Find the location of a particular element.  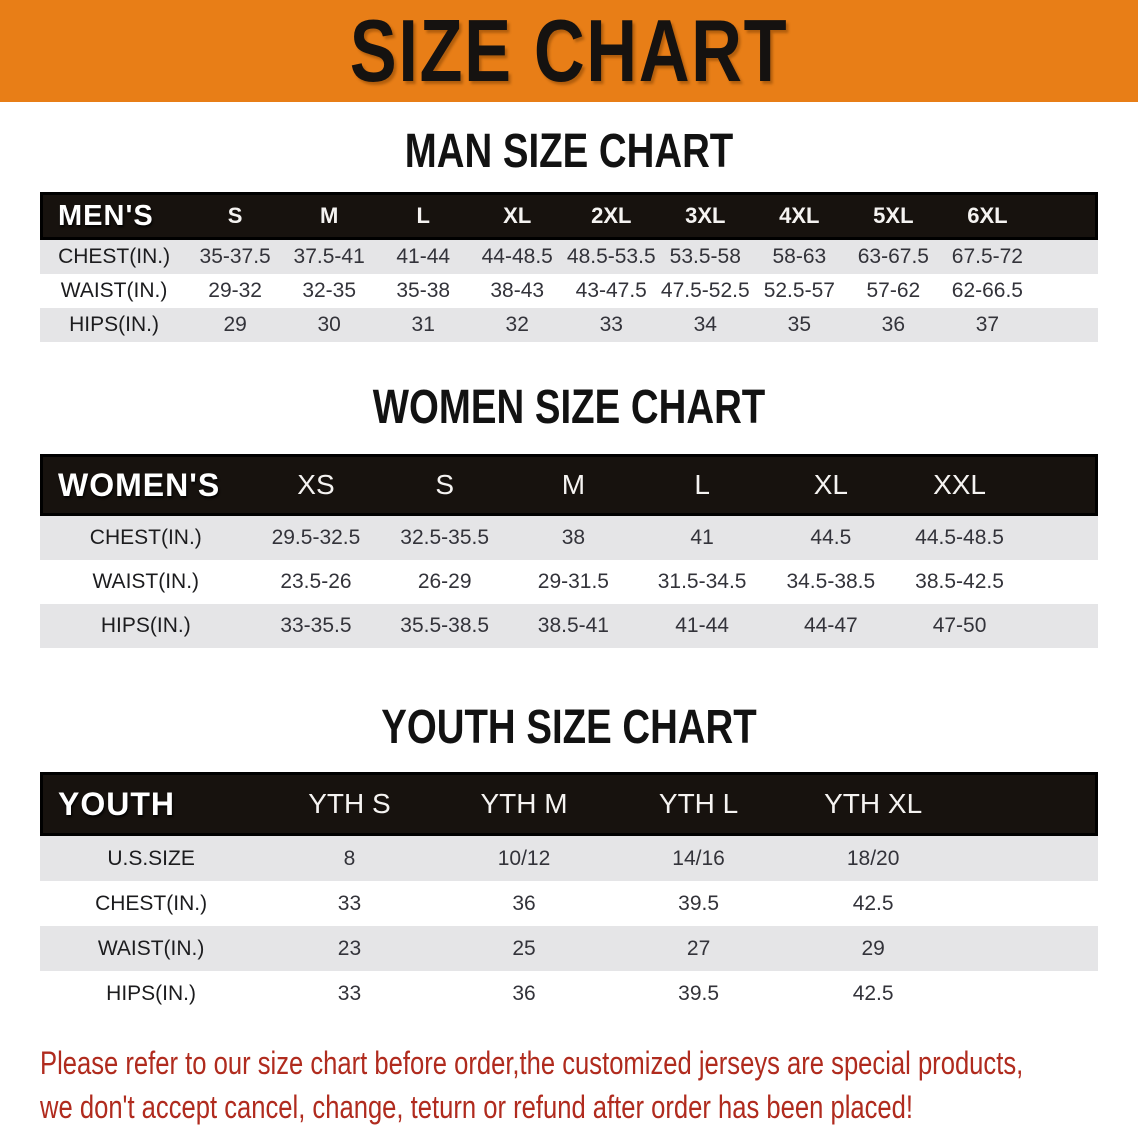

measurement-value: 10/12 is located at coordinates (524, 858).